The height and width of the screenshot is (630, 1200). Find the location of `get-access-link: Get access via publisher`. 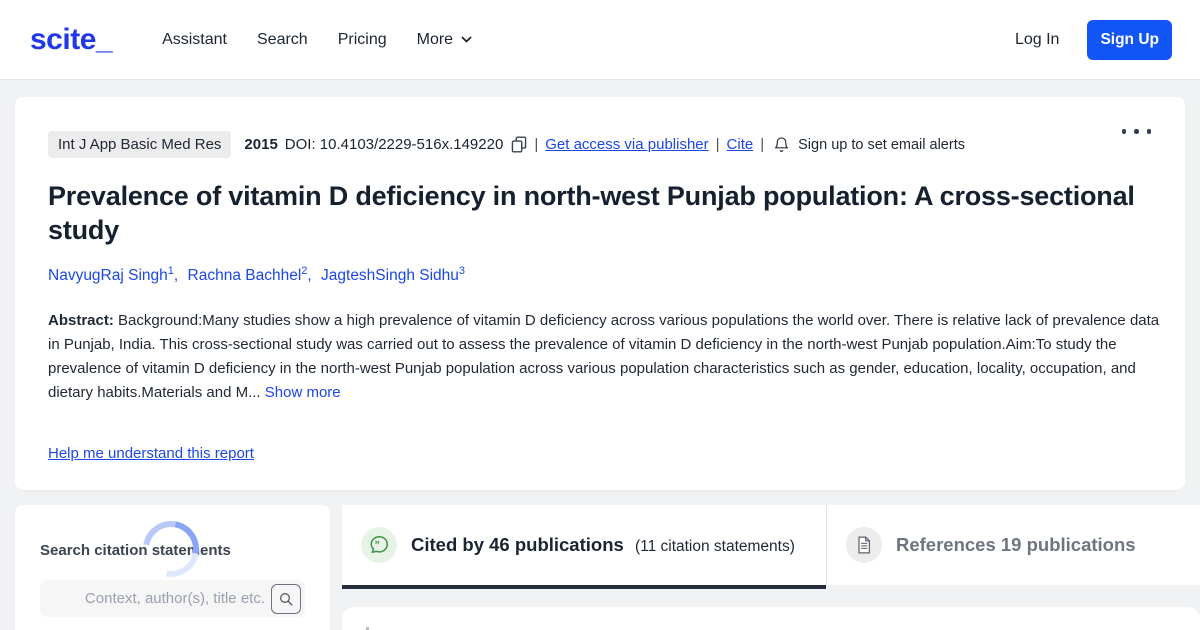

get-access-link: Get access via publisher is located at coordinates (627, 144).